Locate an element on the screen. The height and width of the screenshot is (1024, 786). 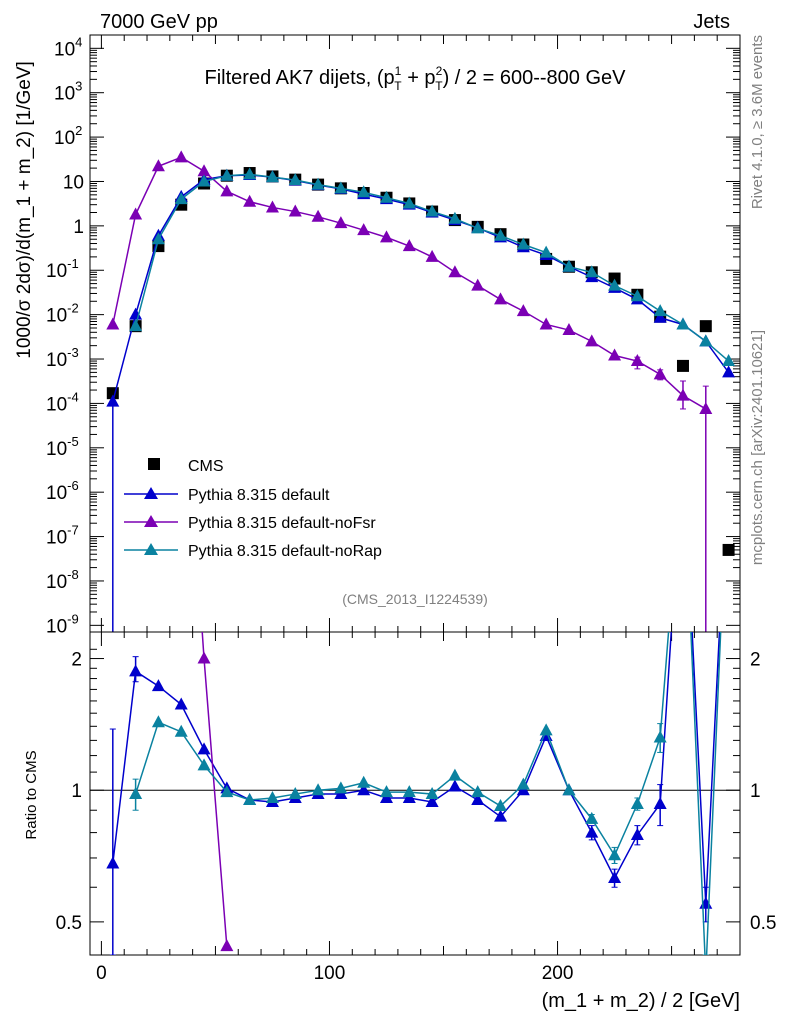
main-y-tick-exponent: 4 is located at coordinates (78, 41).